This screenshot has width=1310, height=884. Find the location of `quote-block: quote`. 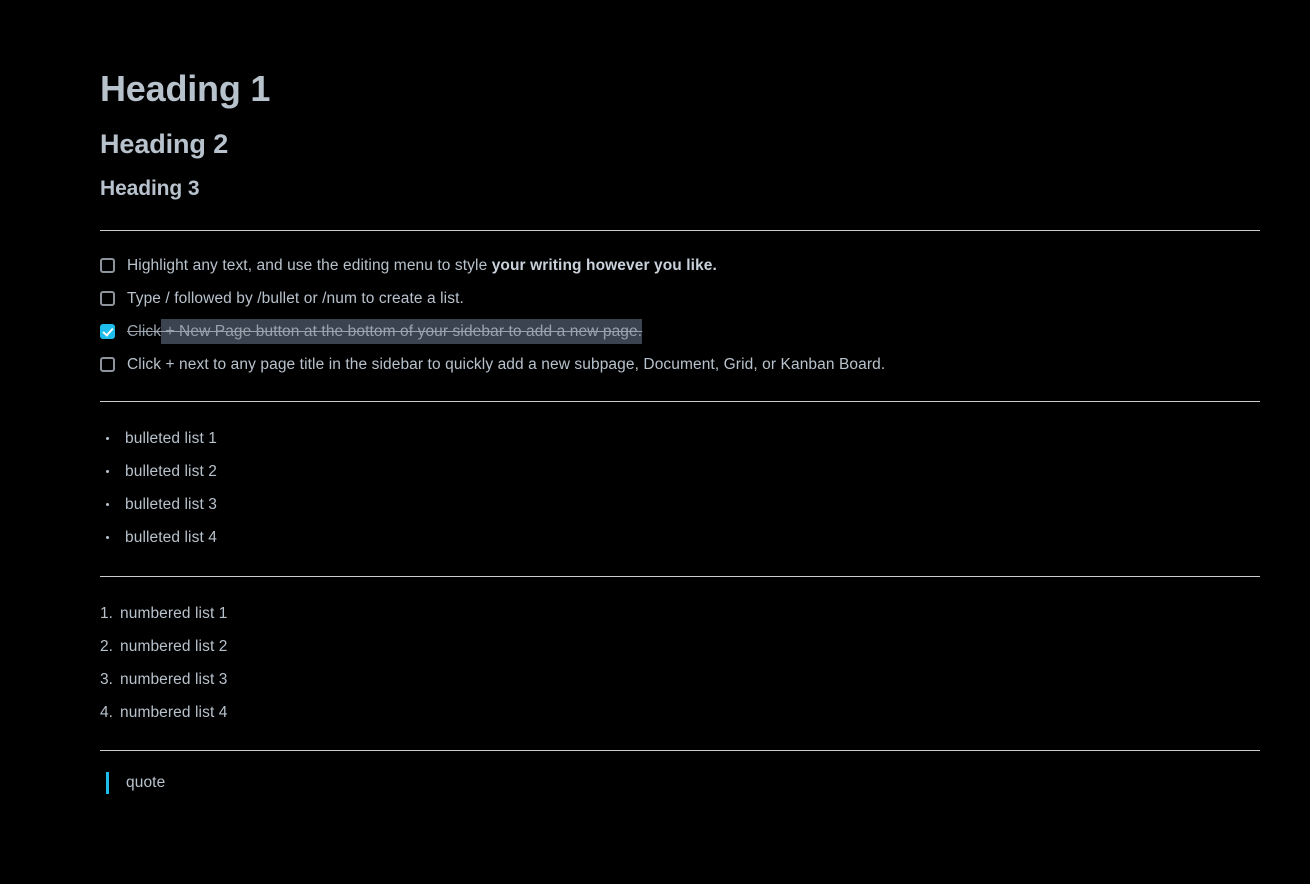

quote-block: quote is located at coordinates (680, 772).